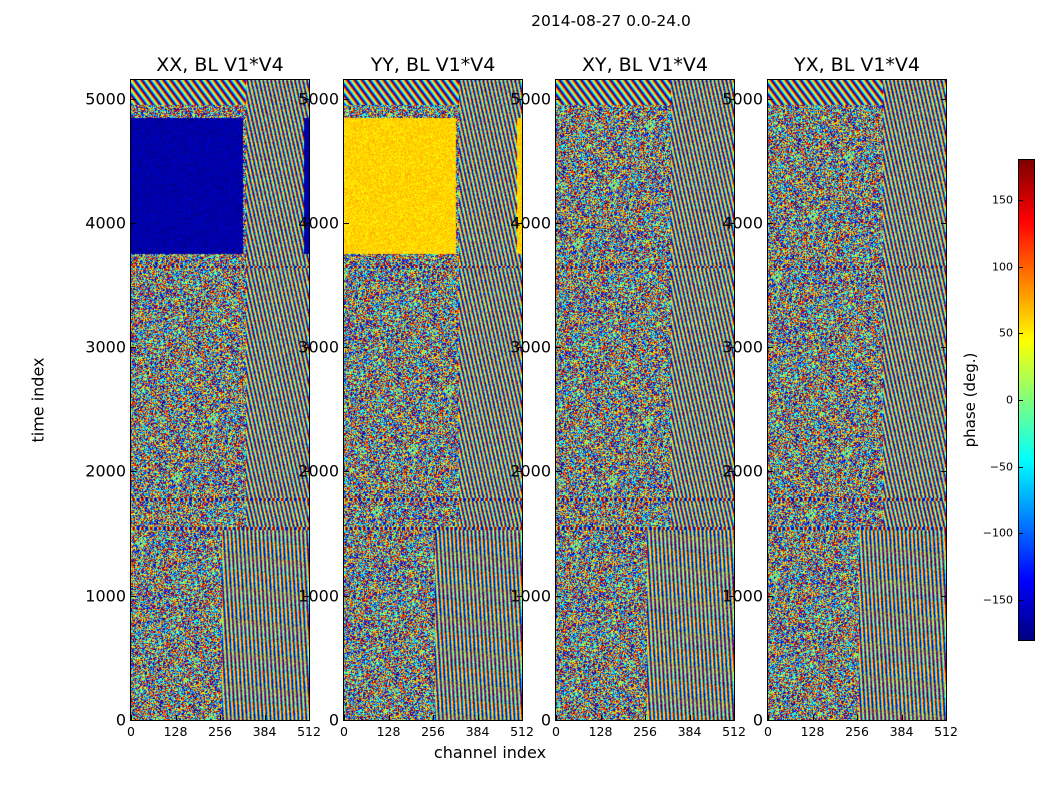 This screenshot has height=800, width=1050. Describe the element at coordinates (433, 65) in the screenshot. I see `panel-title: YY, BL V1*V4` at that location.